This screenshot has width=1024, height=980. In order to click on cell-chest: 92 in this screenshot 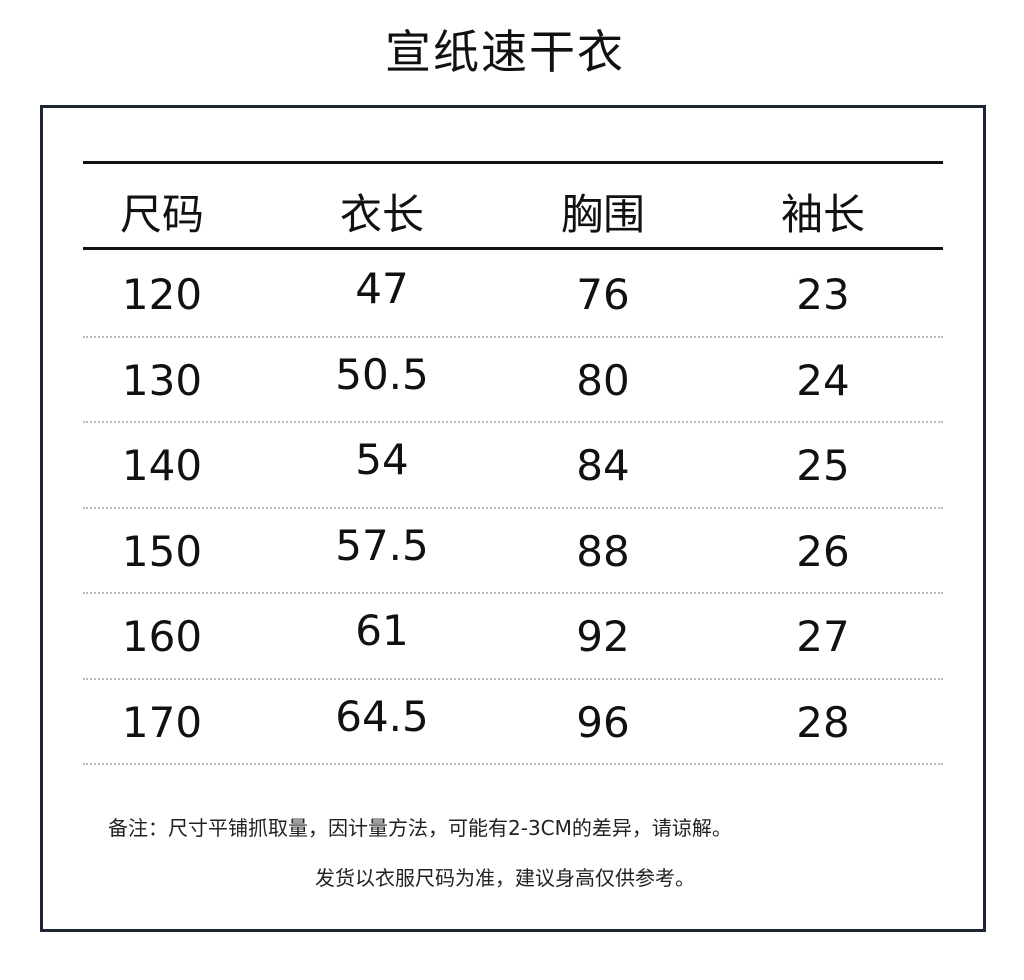, I will do `click(603, 637)`.